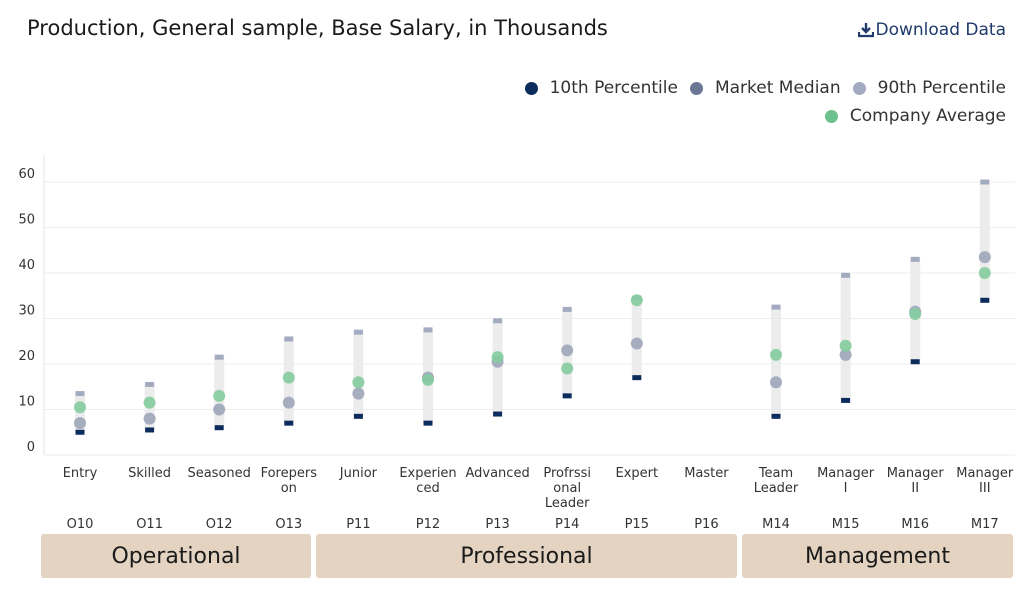  What do you see at coordinates (775, 473) in the screenshot?
I see `x-tick-label-10-0: Team` at bounding box center [775, 473].